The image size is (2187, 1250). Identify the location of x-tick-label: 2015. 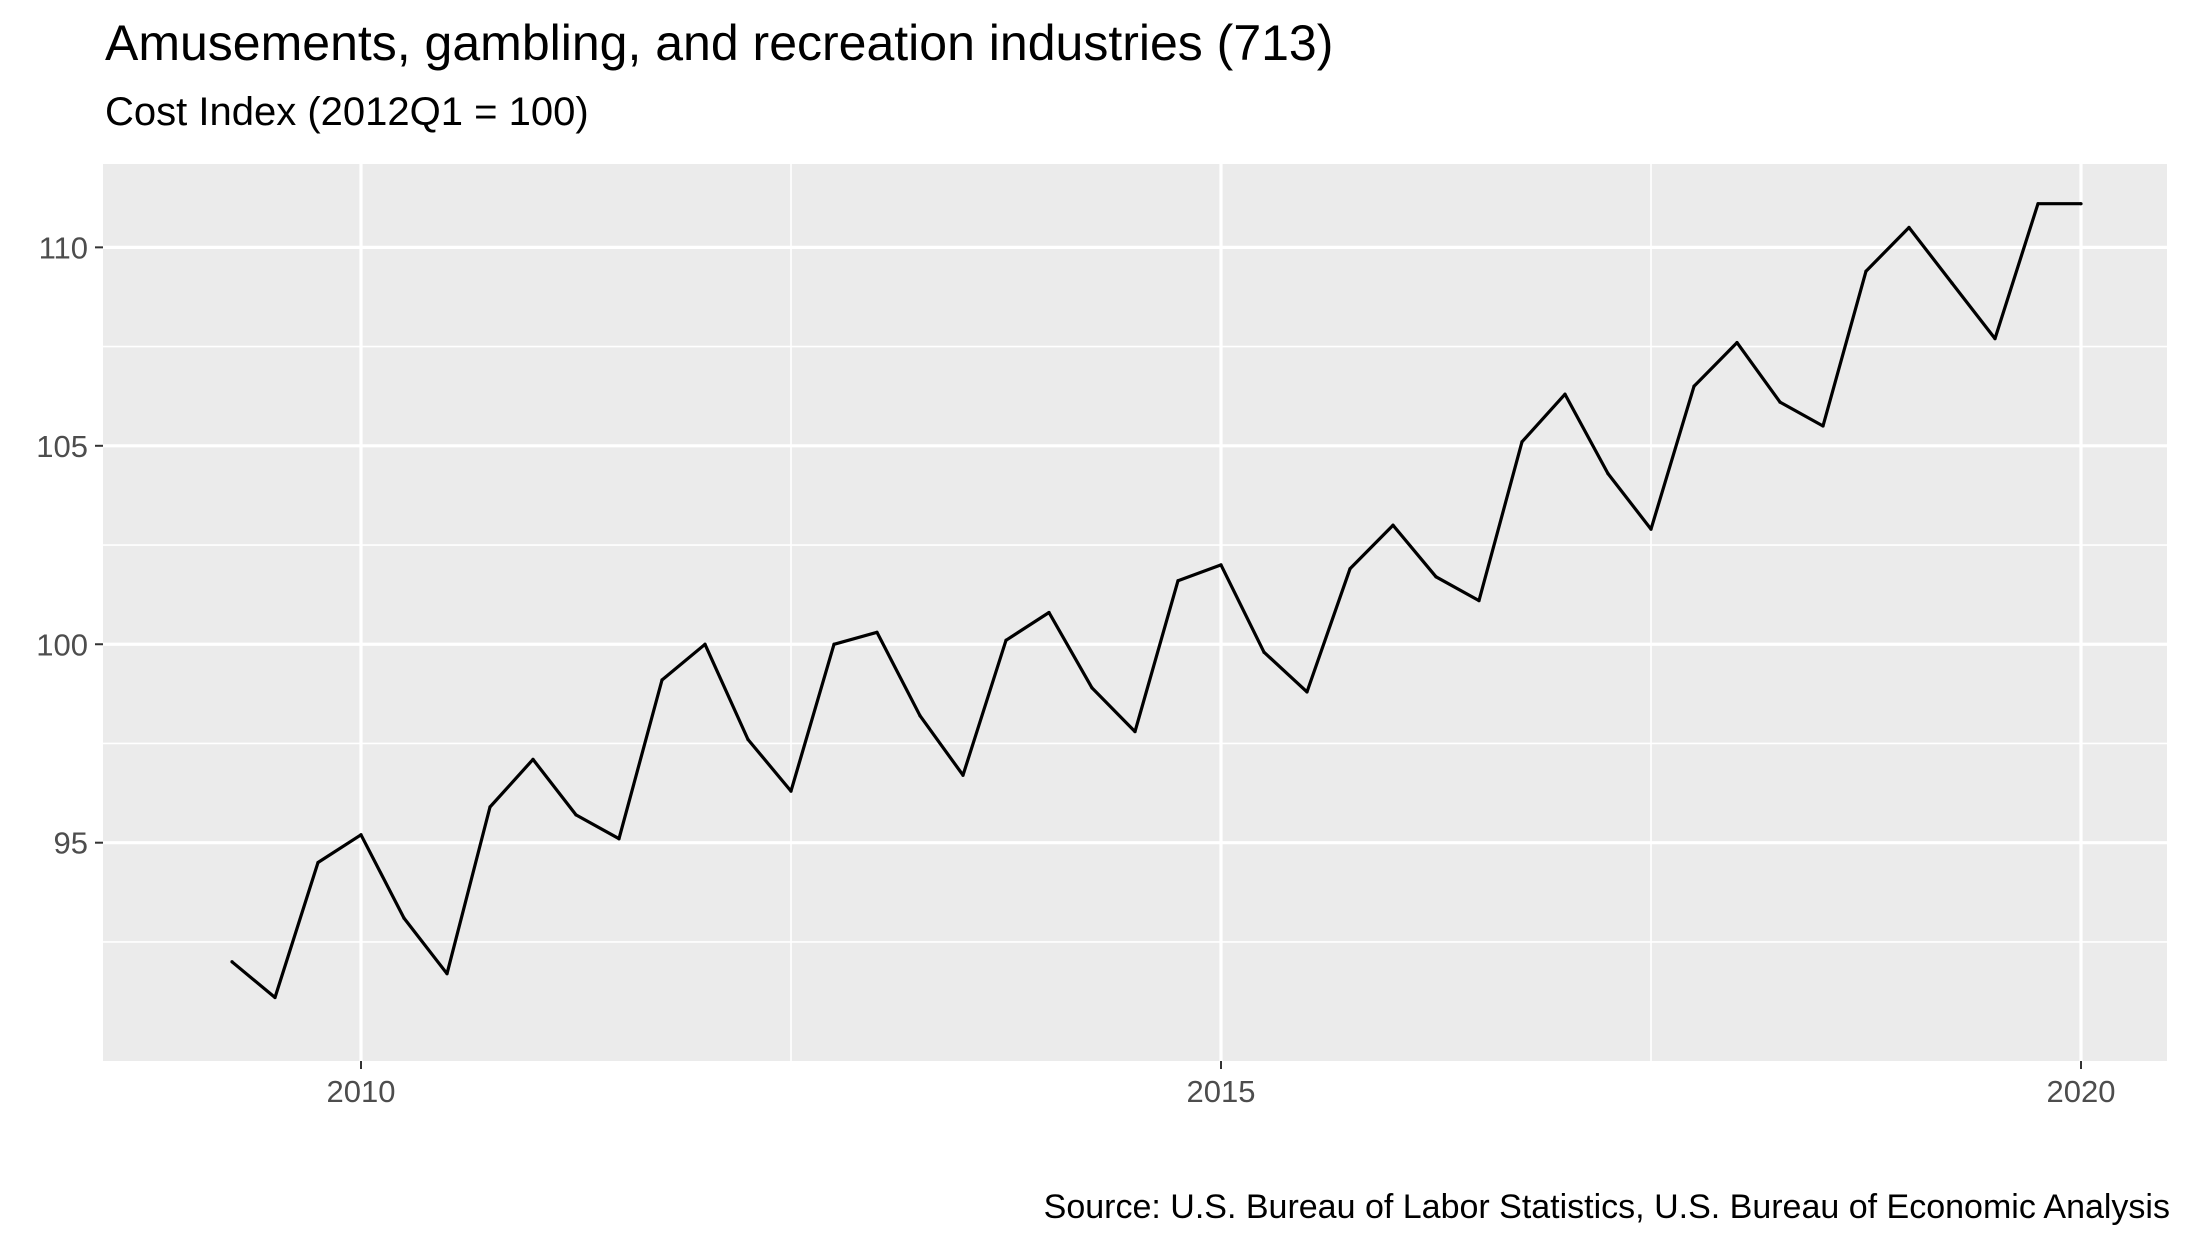
(1221, 1091).